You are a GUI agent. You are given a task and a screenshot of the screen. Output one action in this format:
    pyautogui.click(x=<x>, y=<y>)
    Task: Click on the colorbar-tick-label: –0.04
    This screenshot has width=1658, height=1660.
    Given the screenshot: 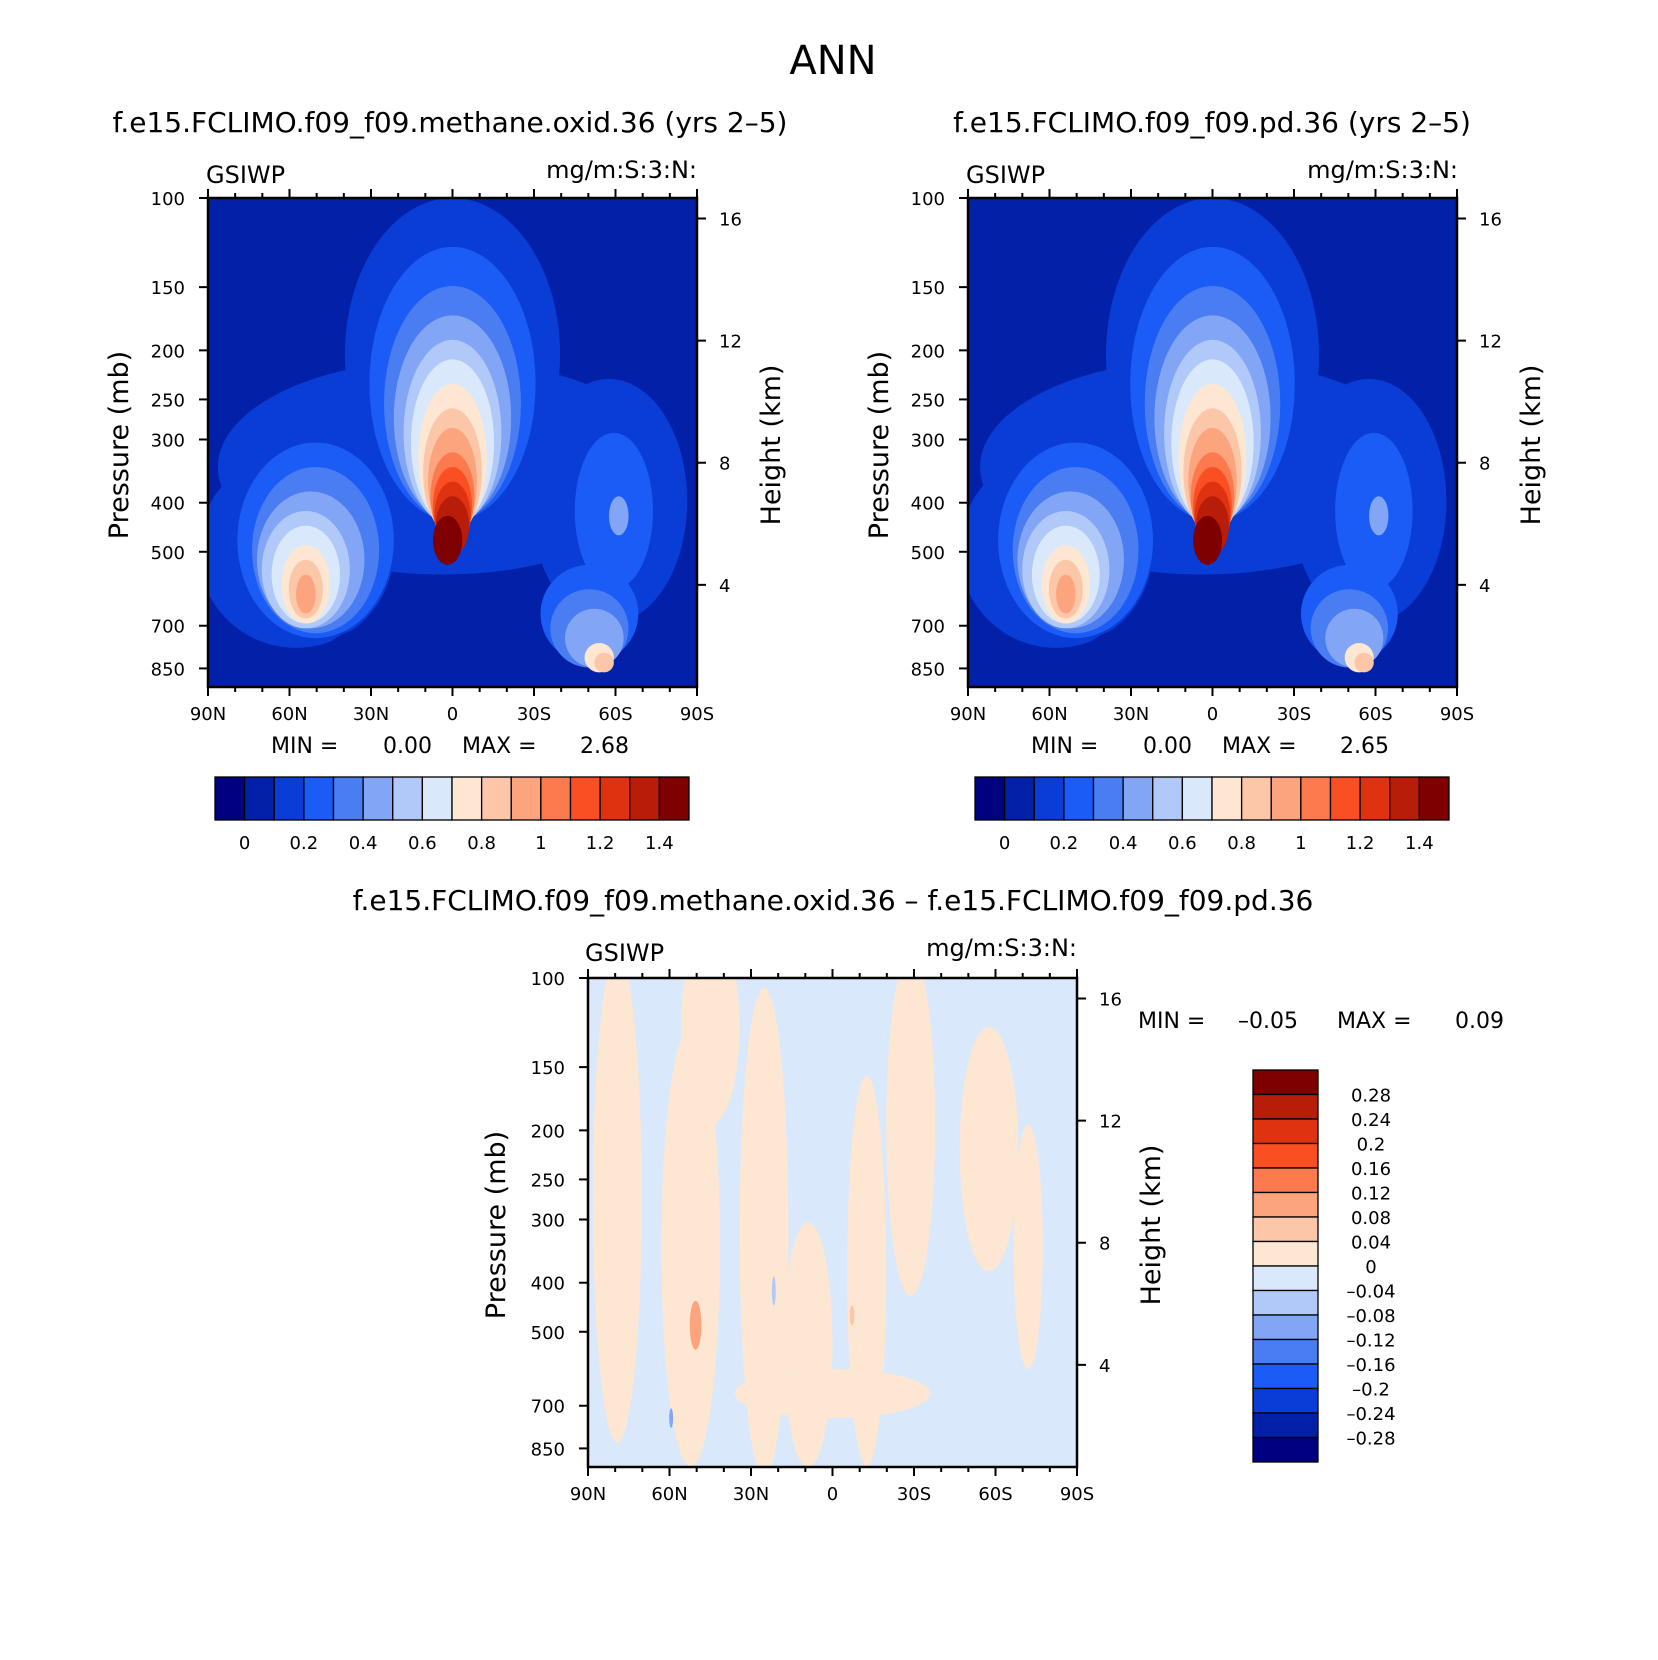 What is the action you would take?
    pyautogui.click(x=1370, y=1292)
    